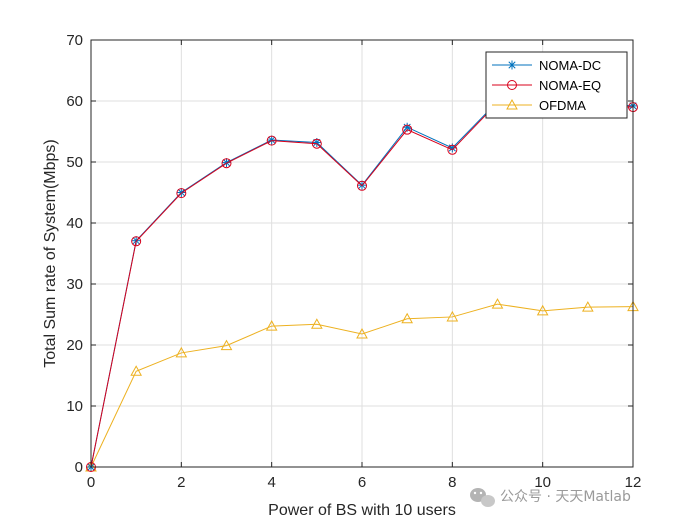 The width and height of the screenshot is (700, 525). What do you see at coordinates (74, 101) in the screenshot?
I see `y-tick-label: 60` at bounding box center [74, 101].